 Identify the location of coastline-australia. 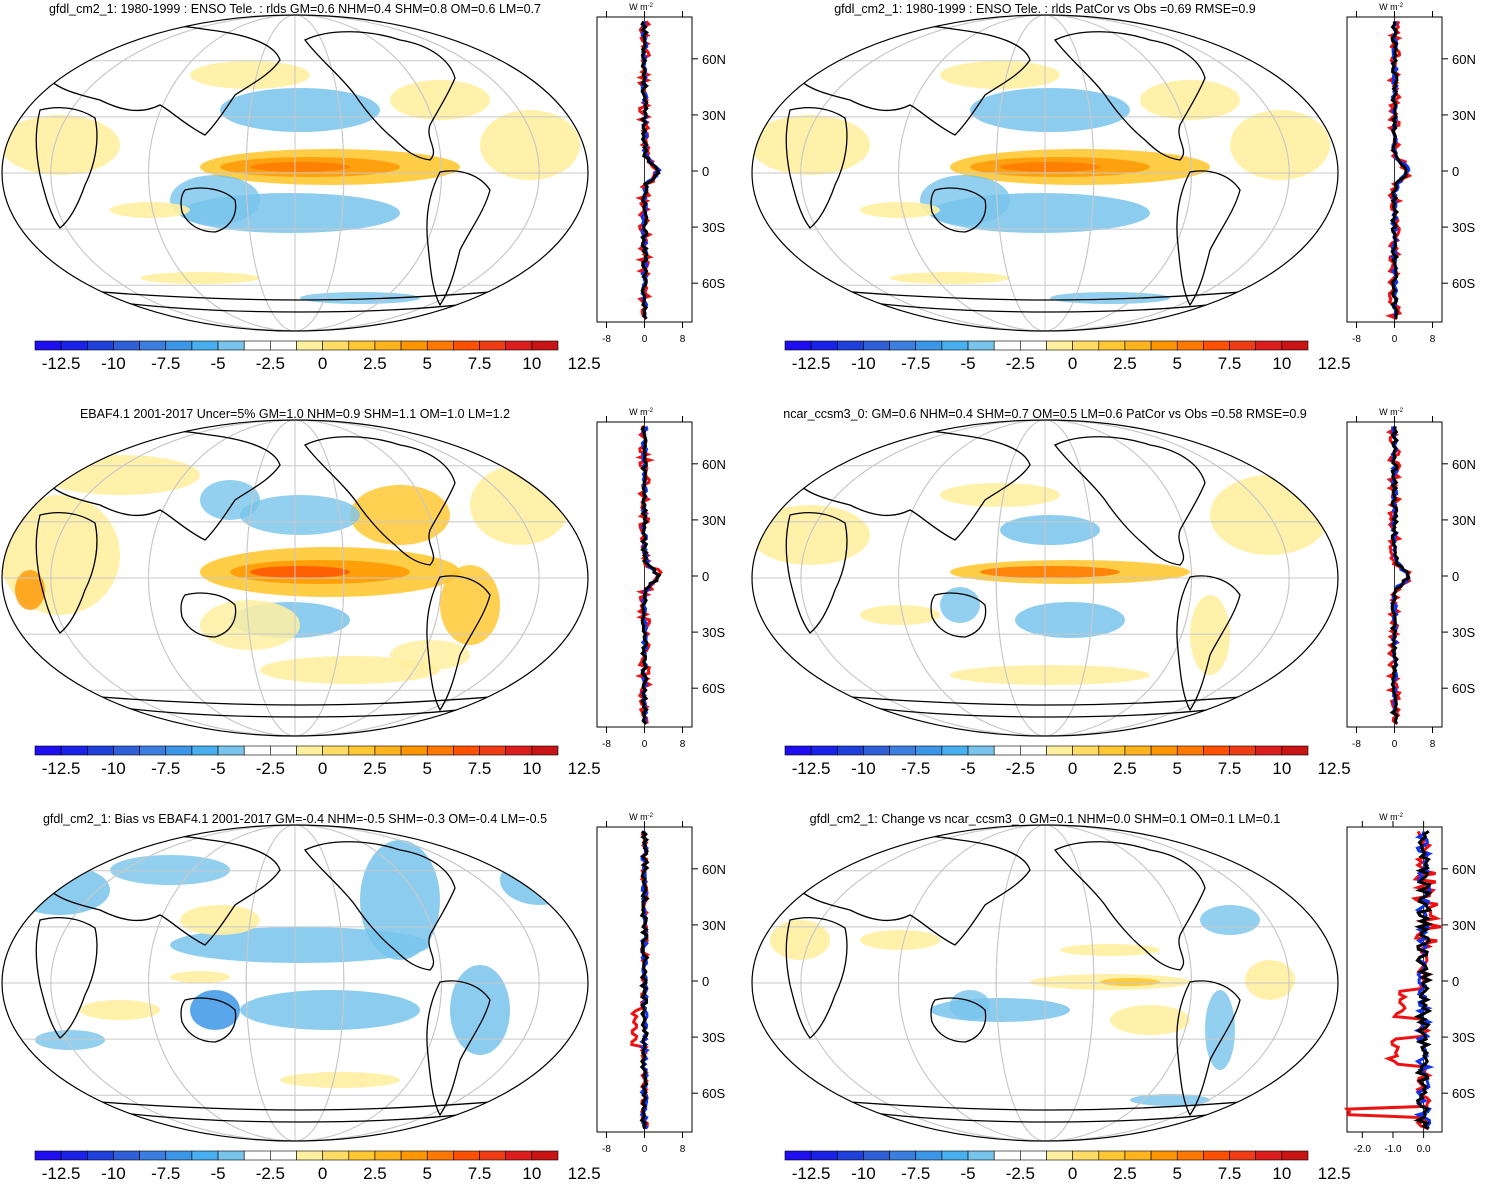
(208, 210).